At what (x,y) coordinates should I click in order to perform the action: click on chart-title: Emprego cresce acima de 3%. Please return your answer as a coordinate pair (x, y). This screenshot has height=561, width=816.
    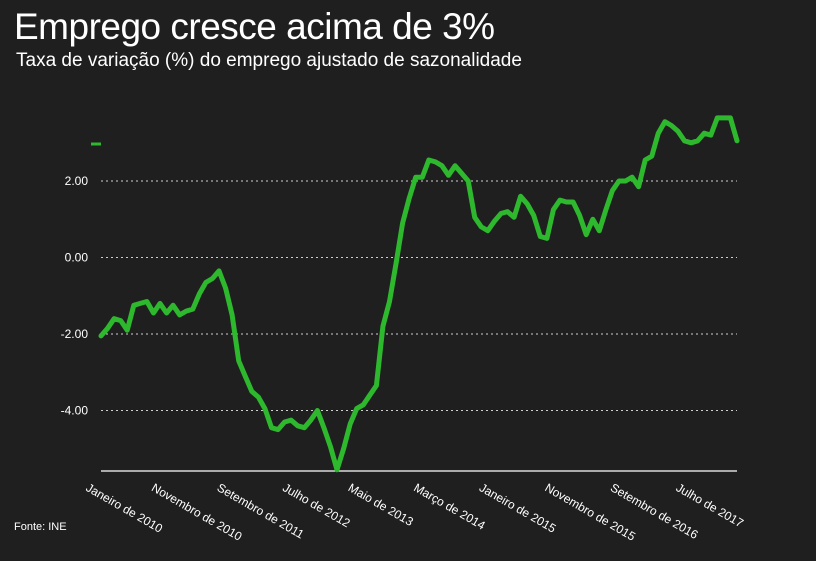
    Looking at the image, I should click on (254, 26).